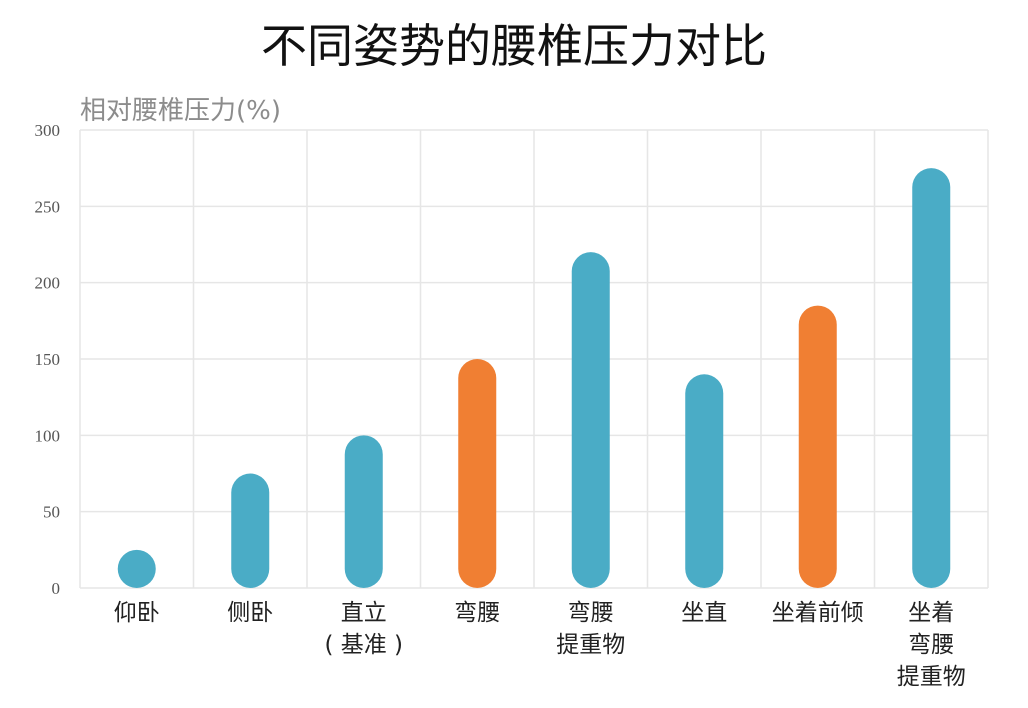 The width and height of the screenshot is (1028, 708). I want to click on category-label: 坐着, so click(931, 613).